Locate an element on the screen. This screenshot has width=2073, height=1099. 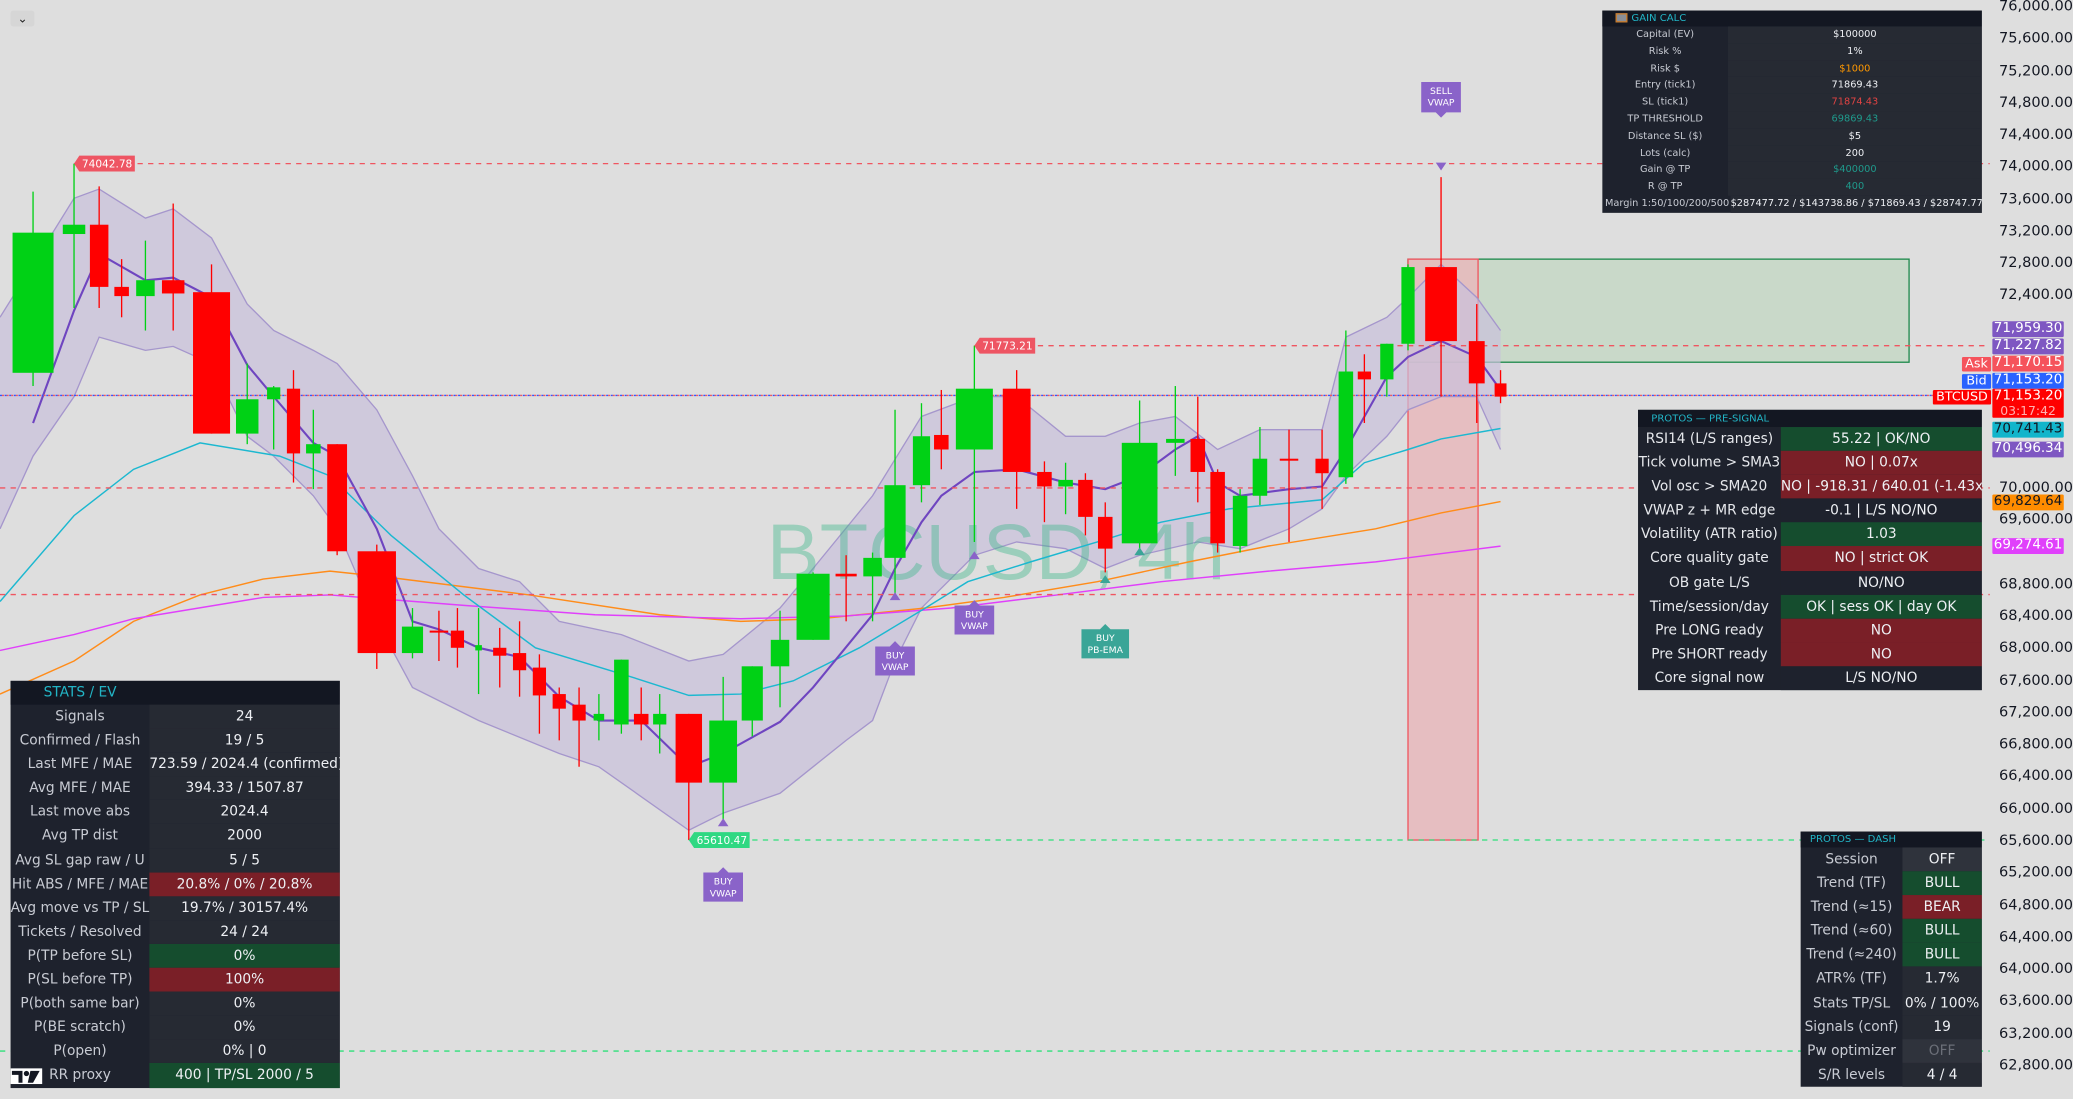
row-label: P(SL before TP) is located at coordinates (80, 979).